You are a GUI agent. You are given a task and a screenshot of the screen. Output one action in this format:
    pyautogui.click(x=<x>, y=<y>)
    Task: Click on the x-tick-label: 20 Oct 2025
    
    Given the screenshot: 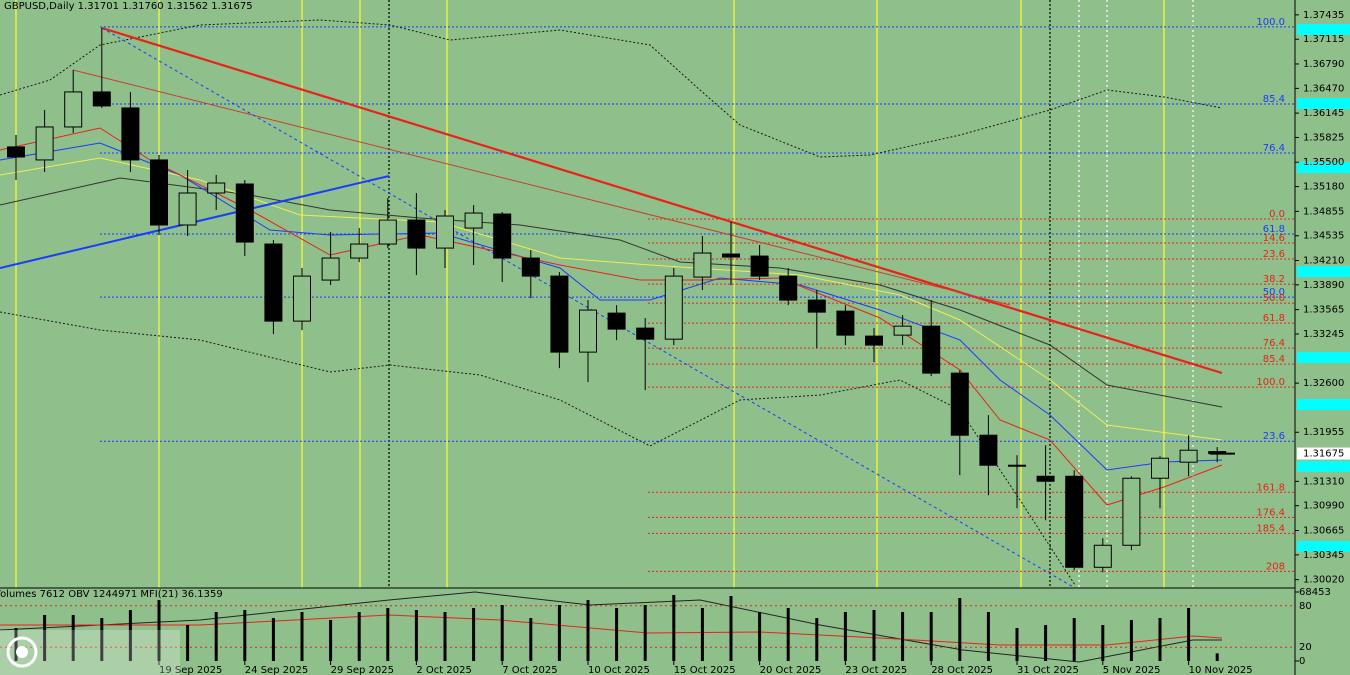 What is the action you would take?
    pyautogui.click(x=791, y=670)
    